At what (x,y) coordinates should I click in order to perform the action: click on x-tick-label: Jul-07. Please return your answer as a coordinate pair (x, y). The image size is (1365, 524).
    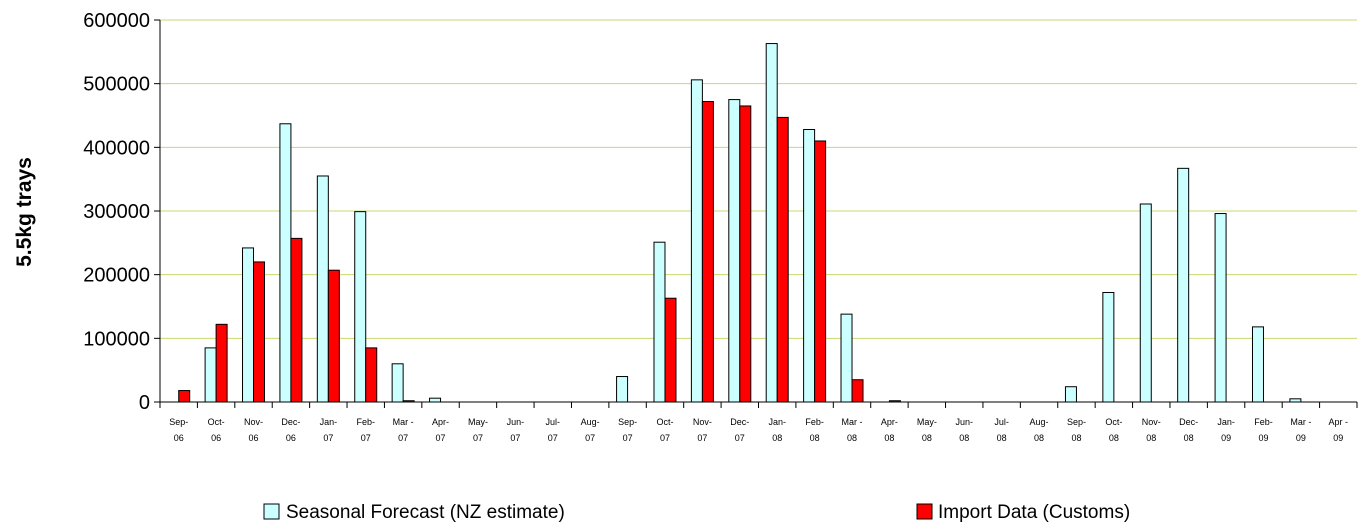
    Looking at the image, I should click on (553, 430).